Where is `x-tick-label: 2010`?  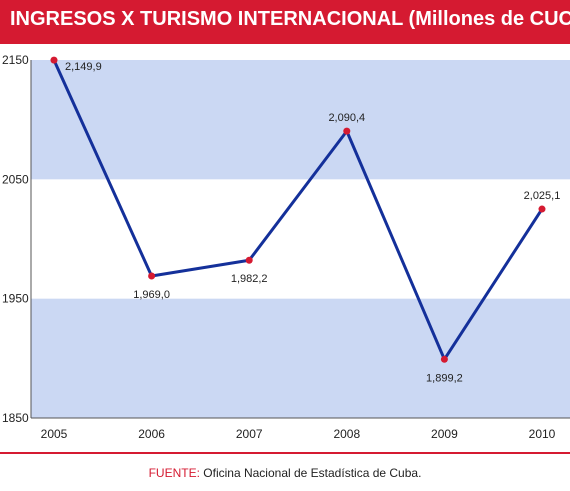
x-tick-label: 2010 is located at coordinates (542, 434).